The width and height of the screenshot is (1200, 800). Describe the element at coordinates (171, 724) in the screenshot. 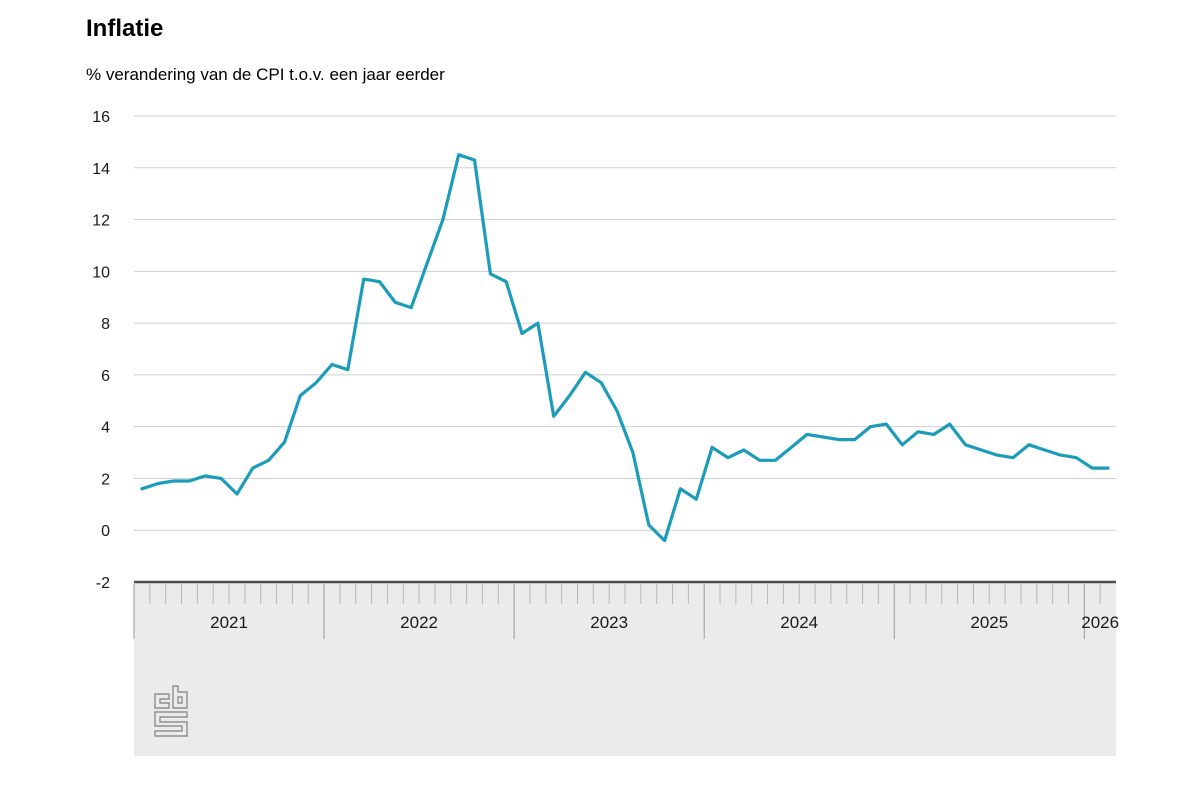

I see `cbs-logo-letter-s` at that location.